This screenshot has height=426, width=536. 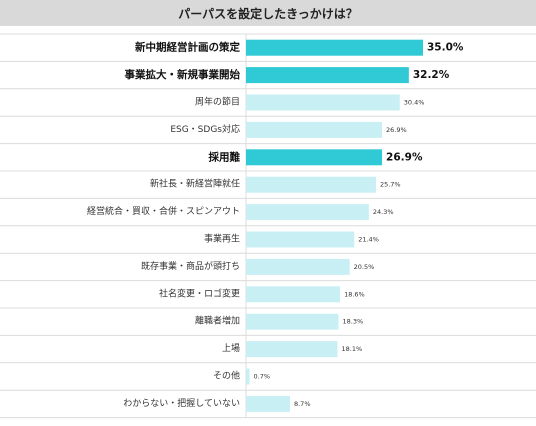 What do you see at coordinates (302, 404) in the screenshot?
I see `value-label: 8.7%` at bounding box center [302, 404].